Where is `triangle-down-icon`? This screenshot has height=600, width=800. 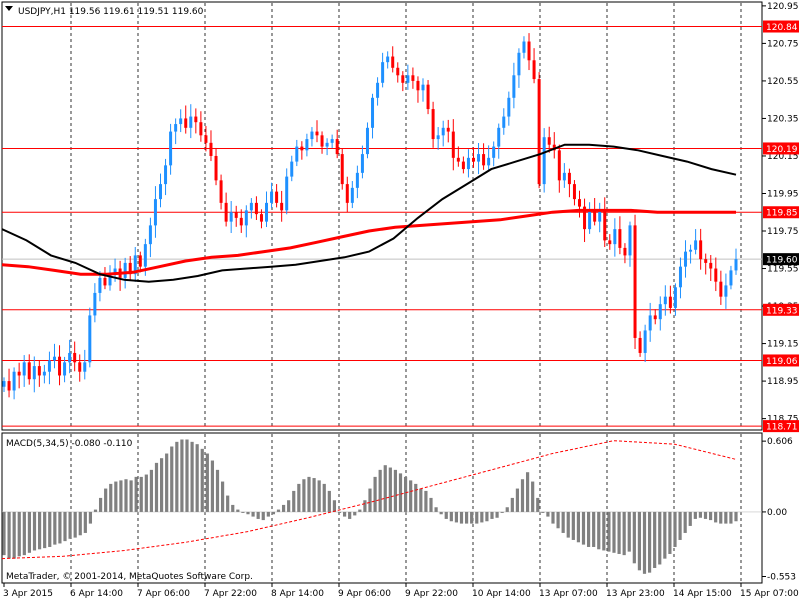 triangle-down-icon is located at coordinates (9, 8).